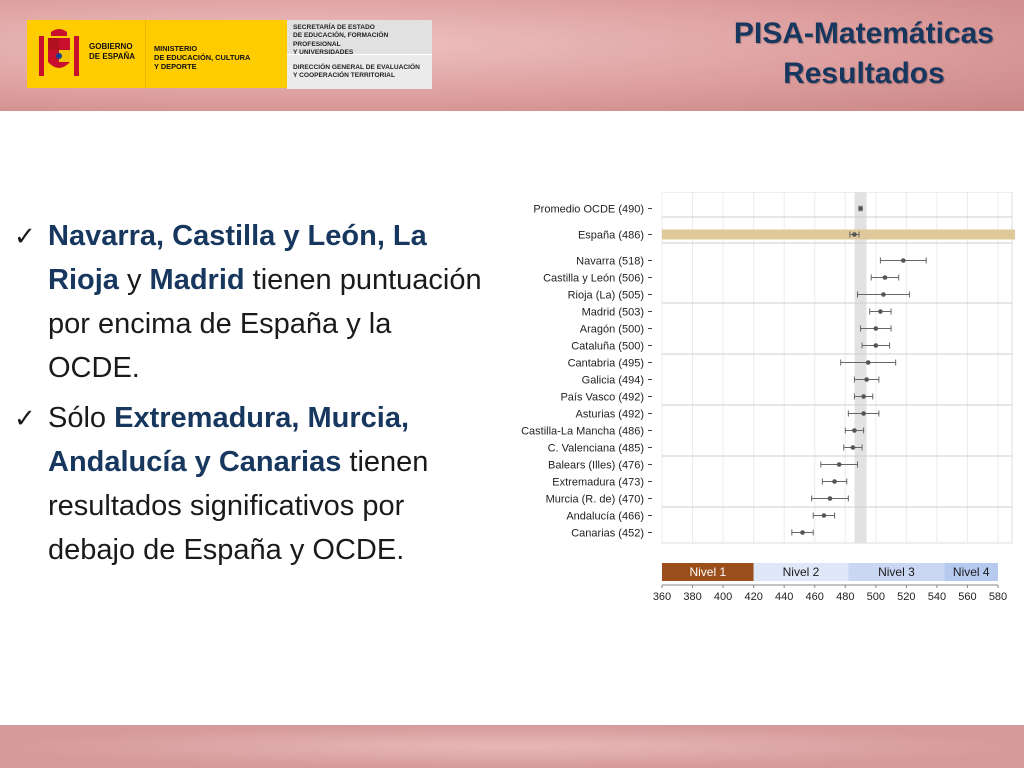 The width and height of the screenshot is (1024, 768). I want to click on direccion-line: DIRECCIÓN GENERAL DE EVALUACIÓN, so click(356, 67).